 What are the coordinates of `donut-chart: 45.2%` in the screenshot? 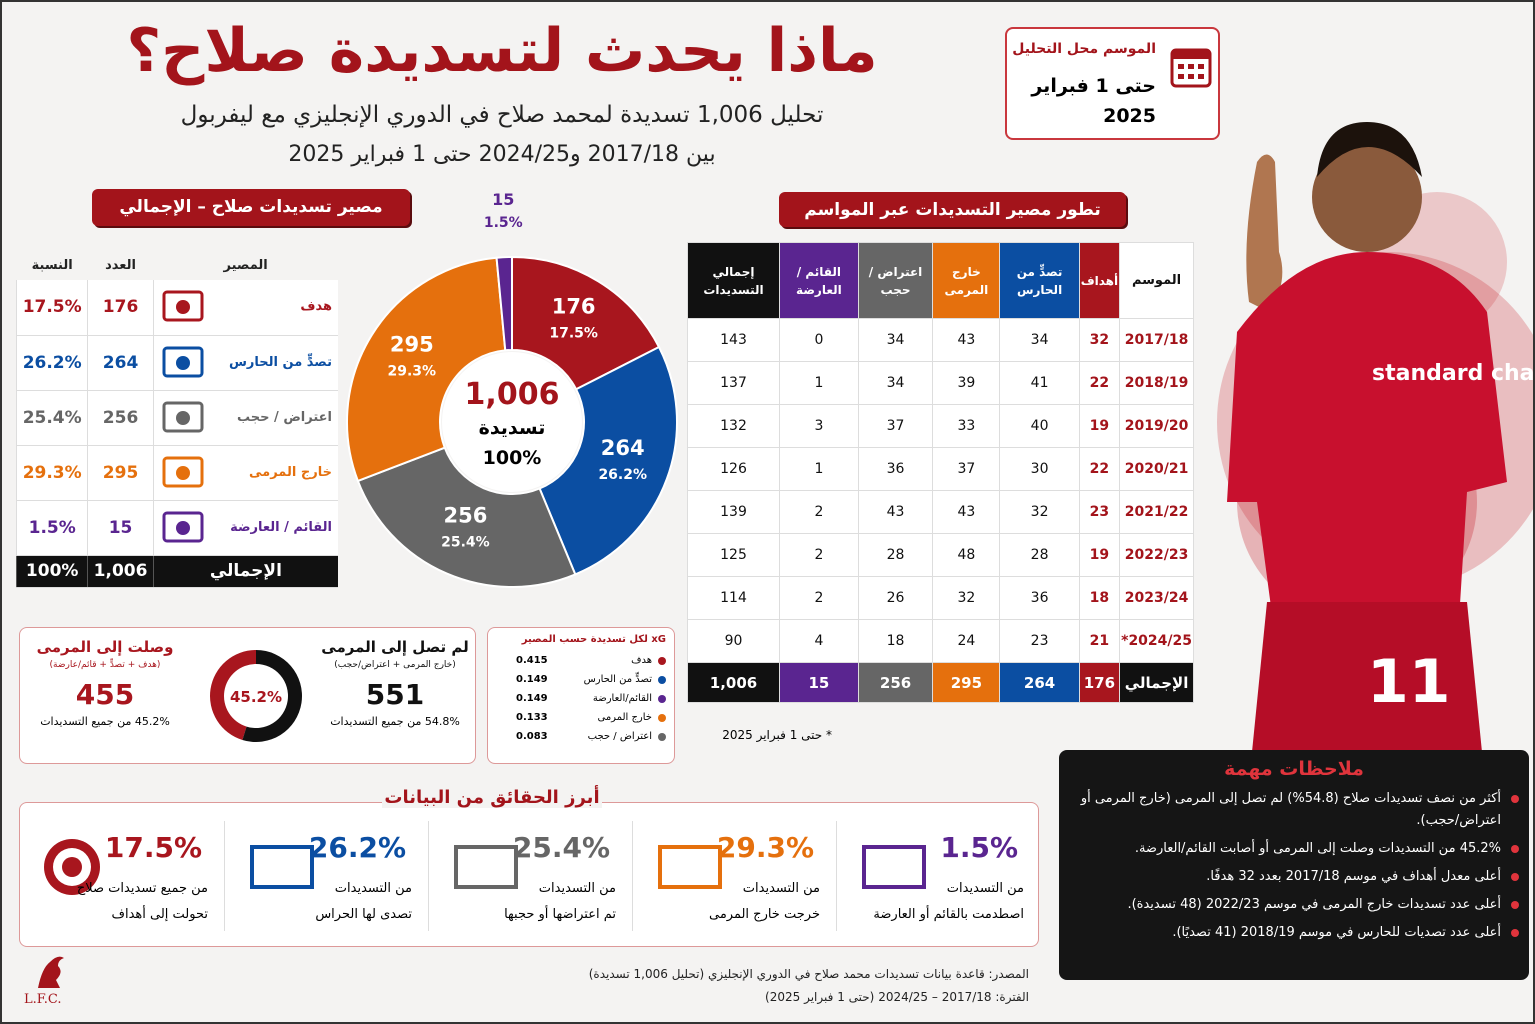 It's located at (256, 696).